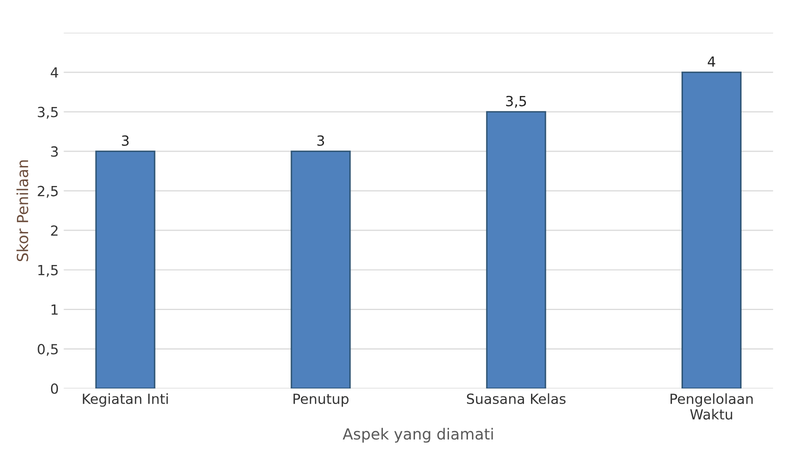 The image size is (797, 468). I want to click on x-tick-label: Suasana Kelas, so click(516, 398).